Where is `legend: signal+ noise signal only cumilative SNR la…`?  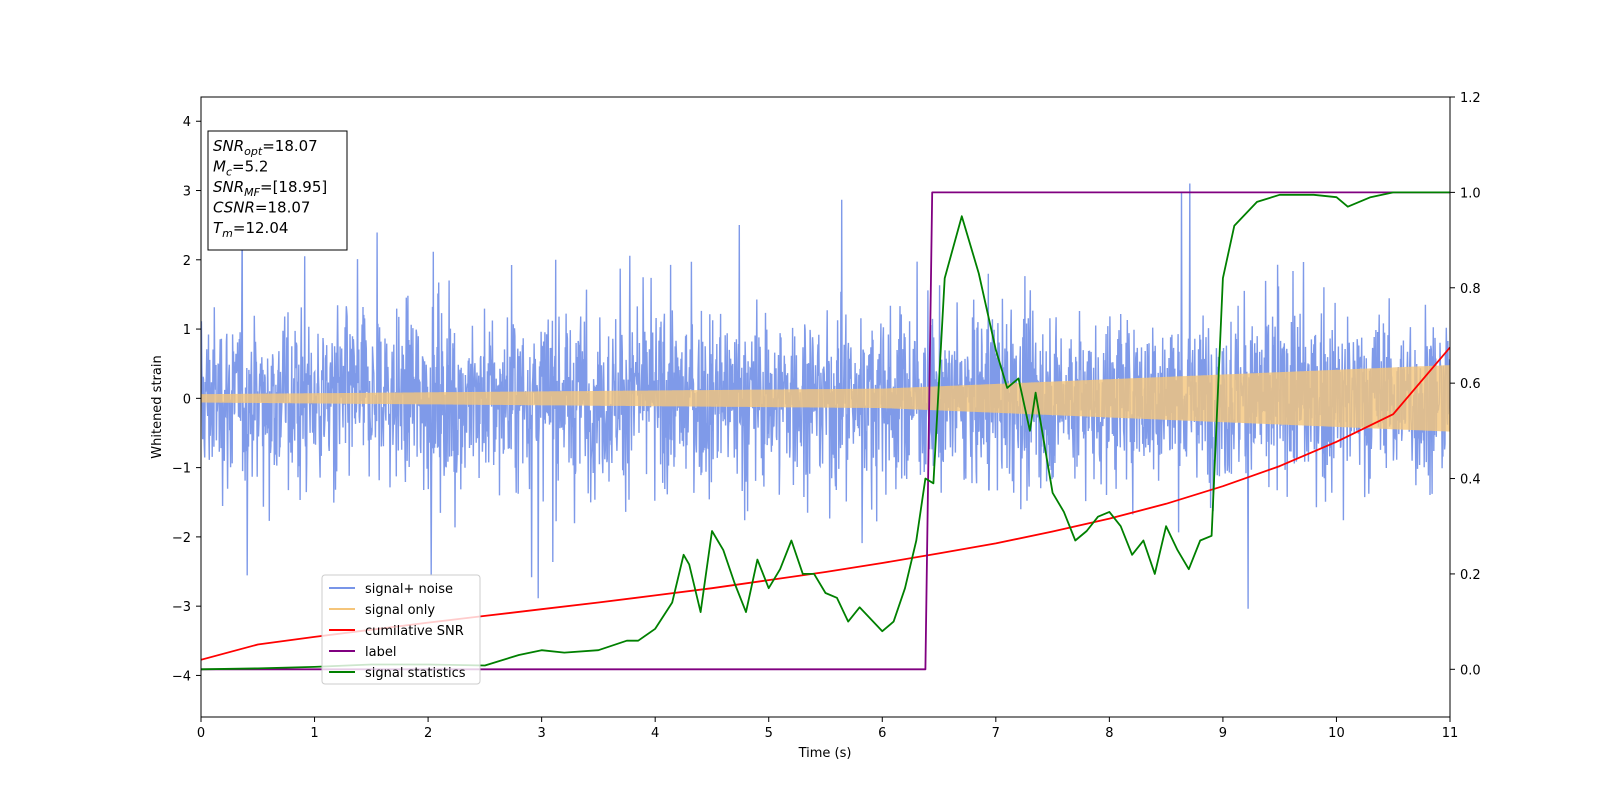
legend: signal+ noise signal only cumilative SNR la… is located at coordinates (401, 629).